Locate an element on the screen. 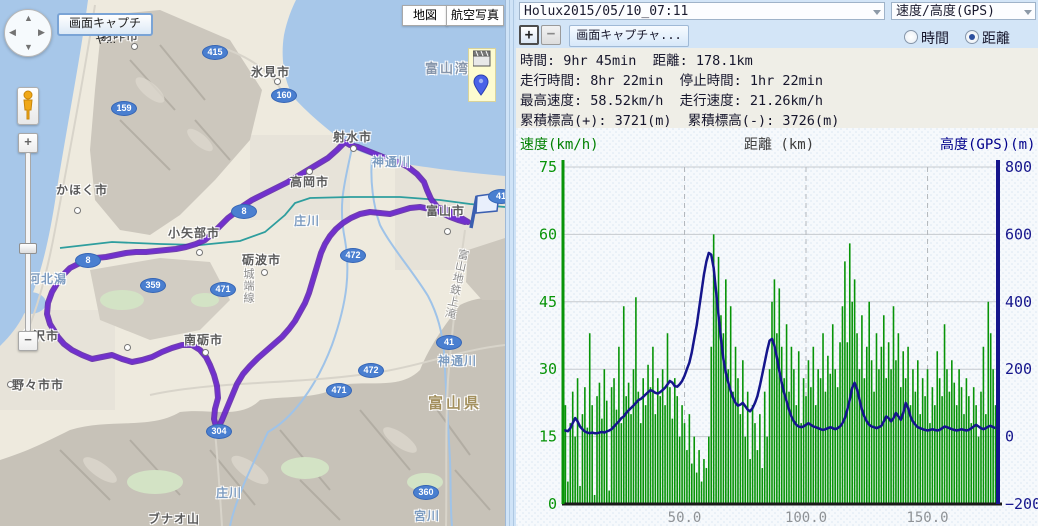  radio-time is located at coordinates (911, 37).